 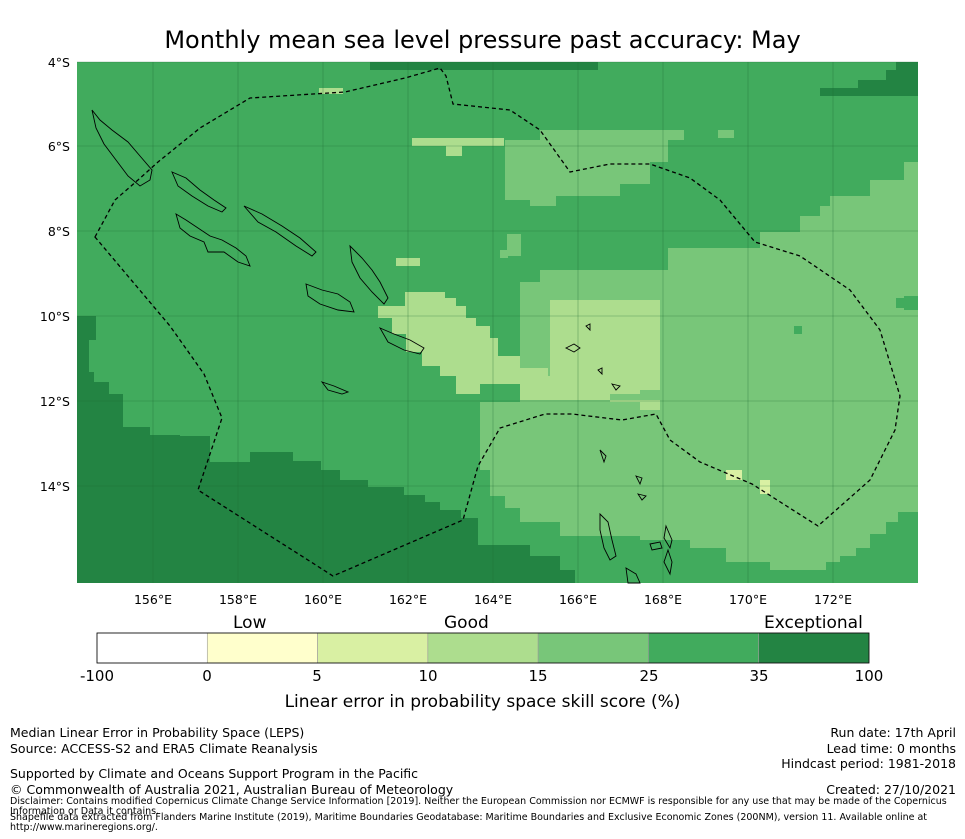 What do you see at coordinates (813, 623) in the screenshot?
I see `band-label-exceptional: Exceptional` at bounding box center [813, 623].